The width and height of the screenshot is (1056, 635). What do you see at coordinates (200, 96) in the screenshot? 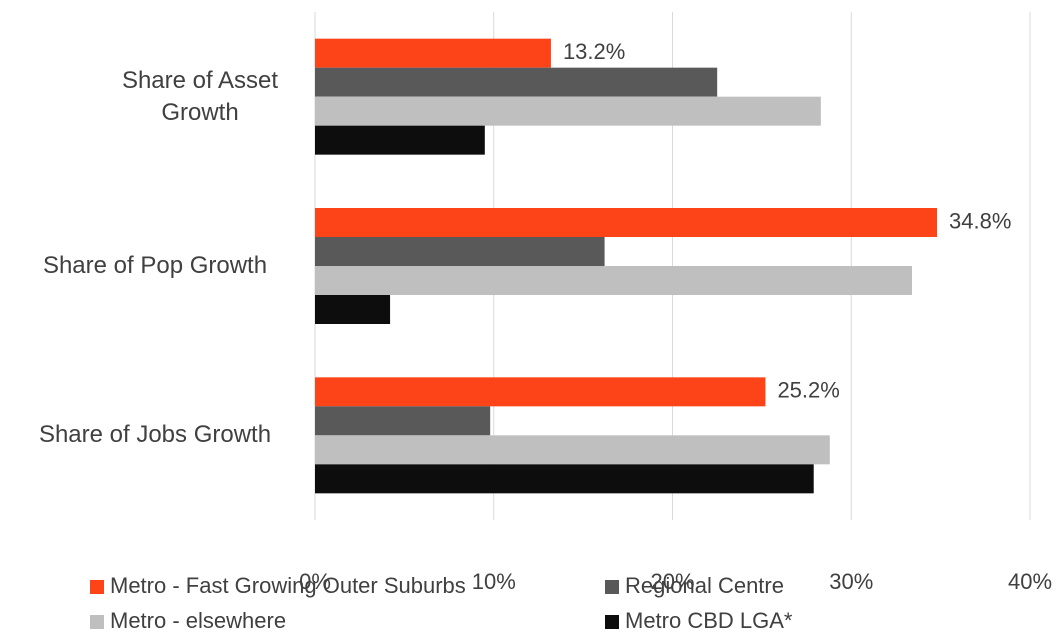
I see `y-tick-label: Share of Asset Growth` at bounding box center [200, 96].